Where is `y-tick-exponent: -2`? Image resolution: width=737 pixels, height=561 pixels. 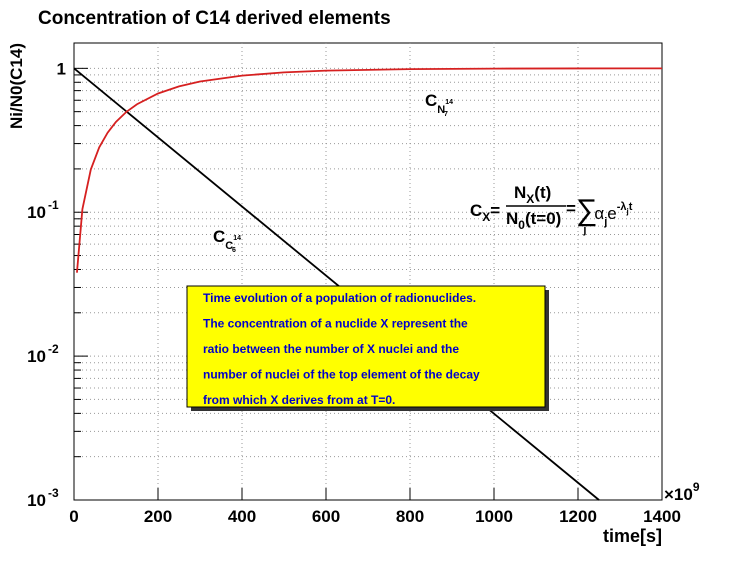
y-tick-exponent: -2 is located at coordinates (53, 349).